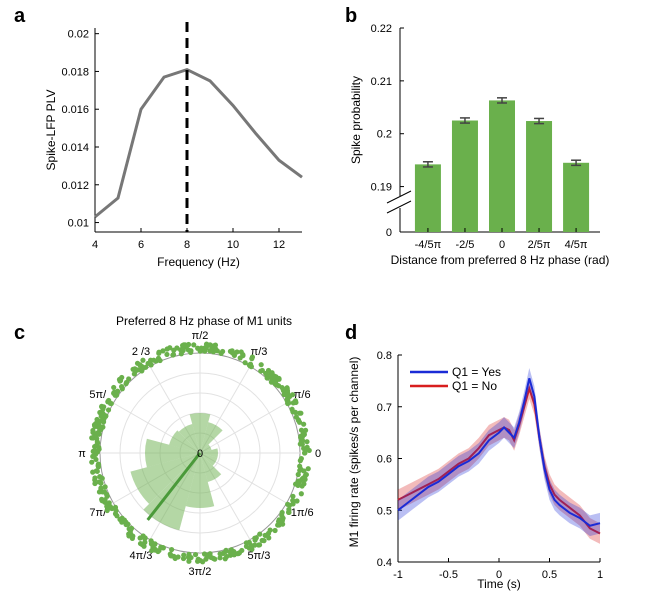 The image size is (660, 598). I want to click on d-legend-label: Q1 = Yes, so click(476, 372).